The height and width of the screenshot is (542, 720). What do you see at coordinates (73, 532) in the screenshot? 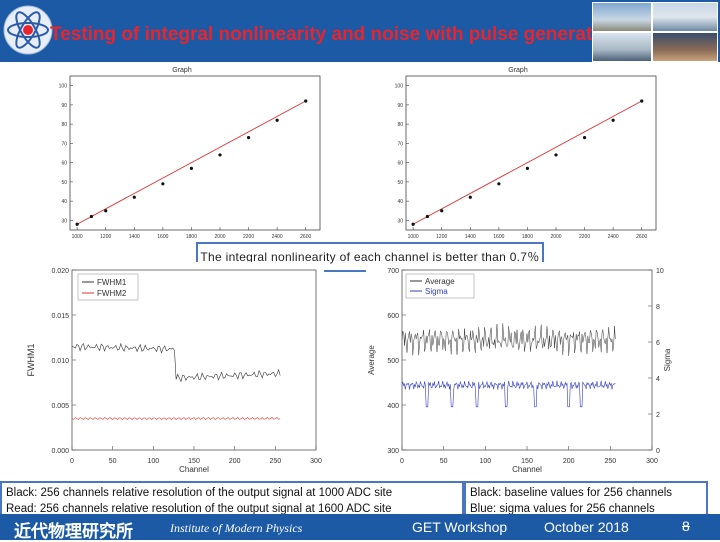
I see `institute-chinese-name: 近代物理研究所` at bounding box center [73, 532].